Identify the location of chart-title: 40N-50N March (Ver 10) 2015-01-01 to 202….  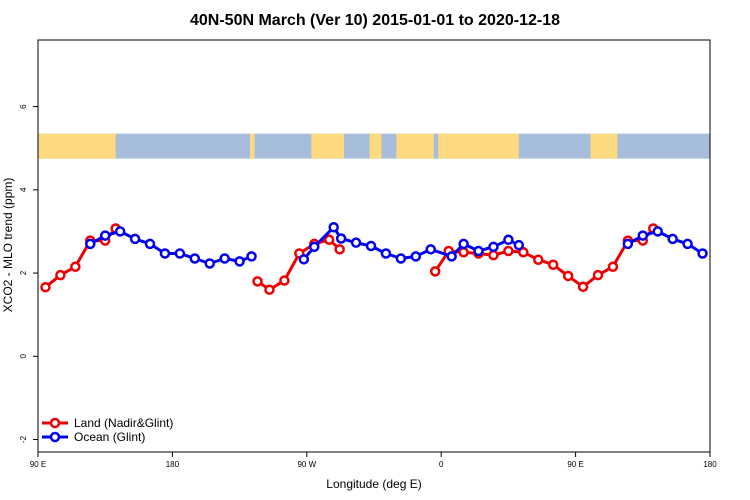
(375, 20).